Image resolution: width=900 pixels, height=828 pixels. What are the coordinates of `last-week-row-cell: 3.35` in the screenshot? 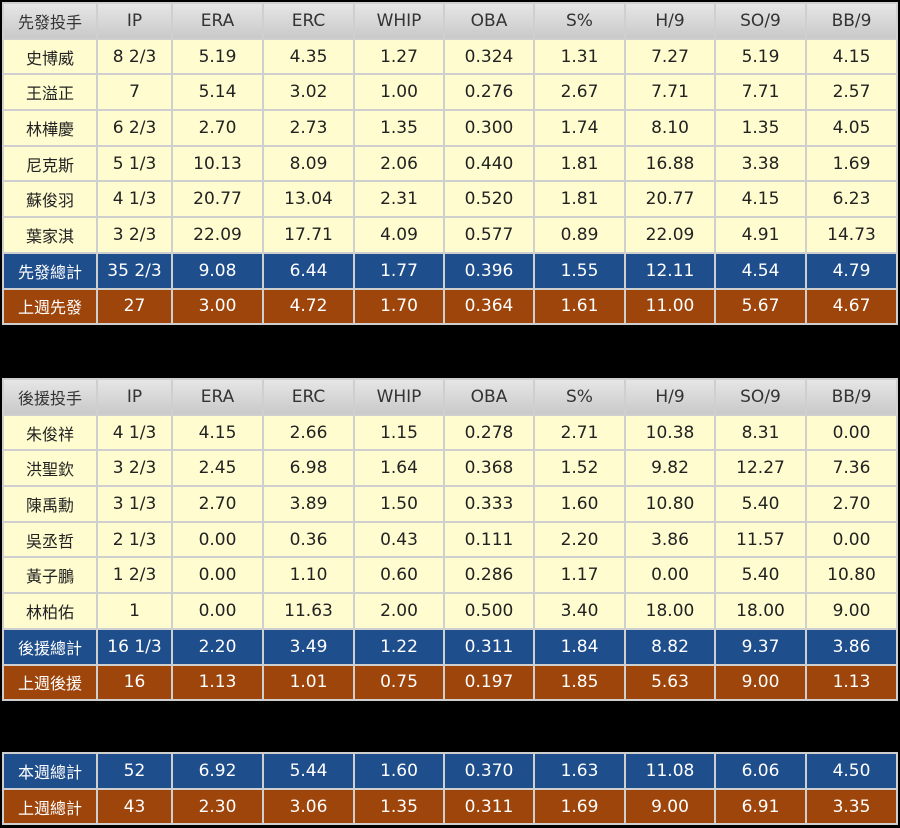 It's located at (851, 806).